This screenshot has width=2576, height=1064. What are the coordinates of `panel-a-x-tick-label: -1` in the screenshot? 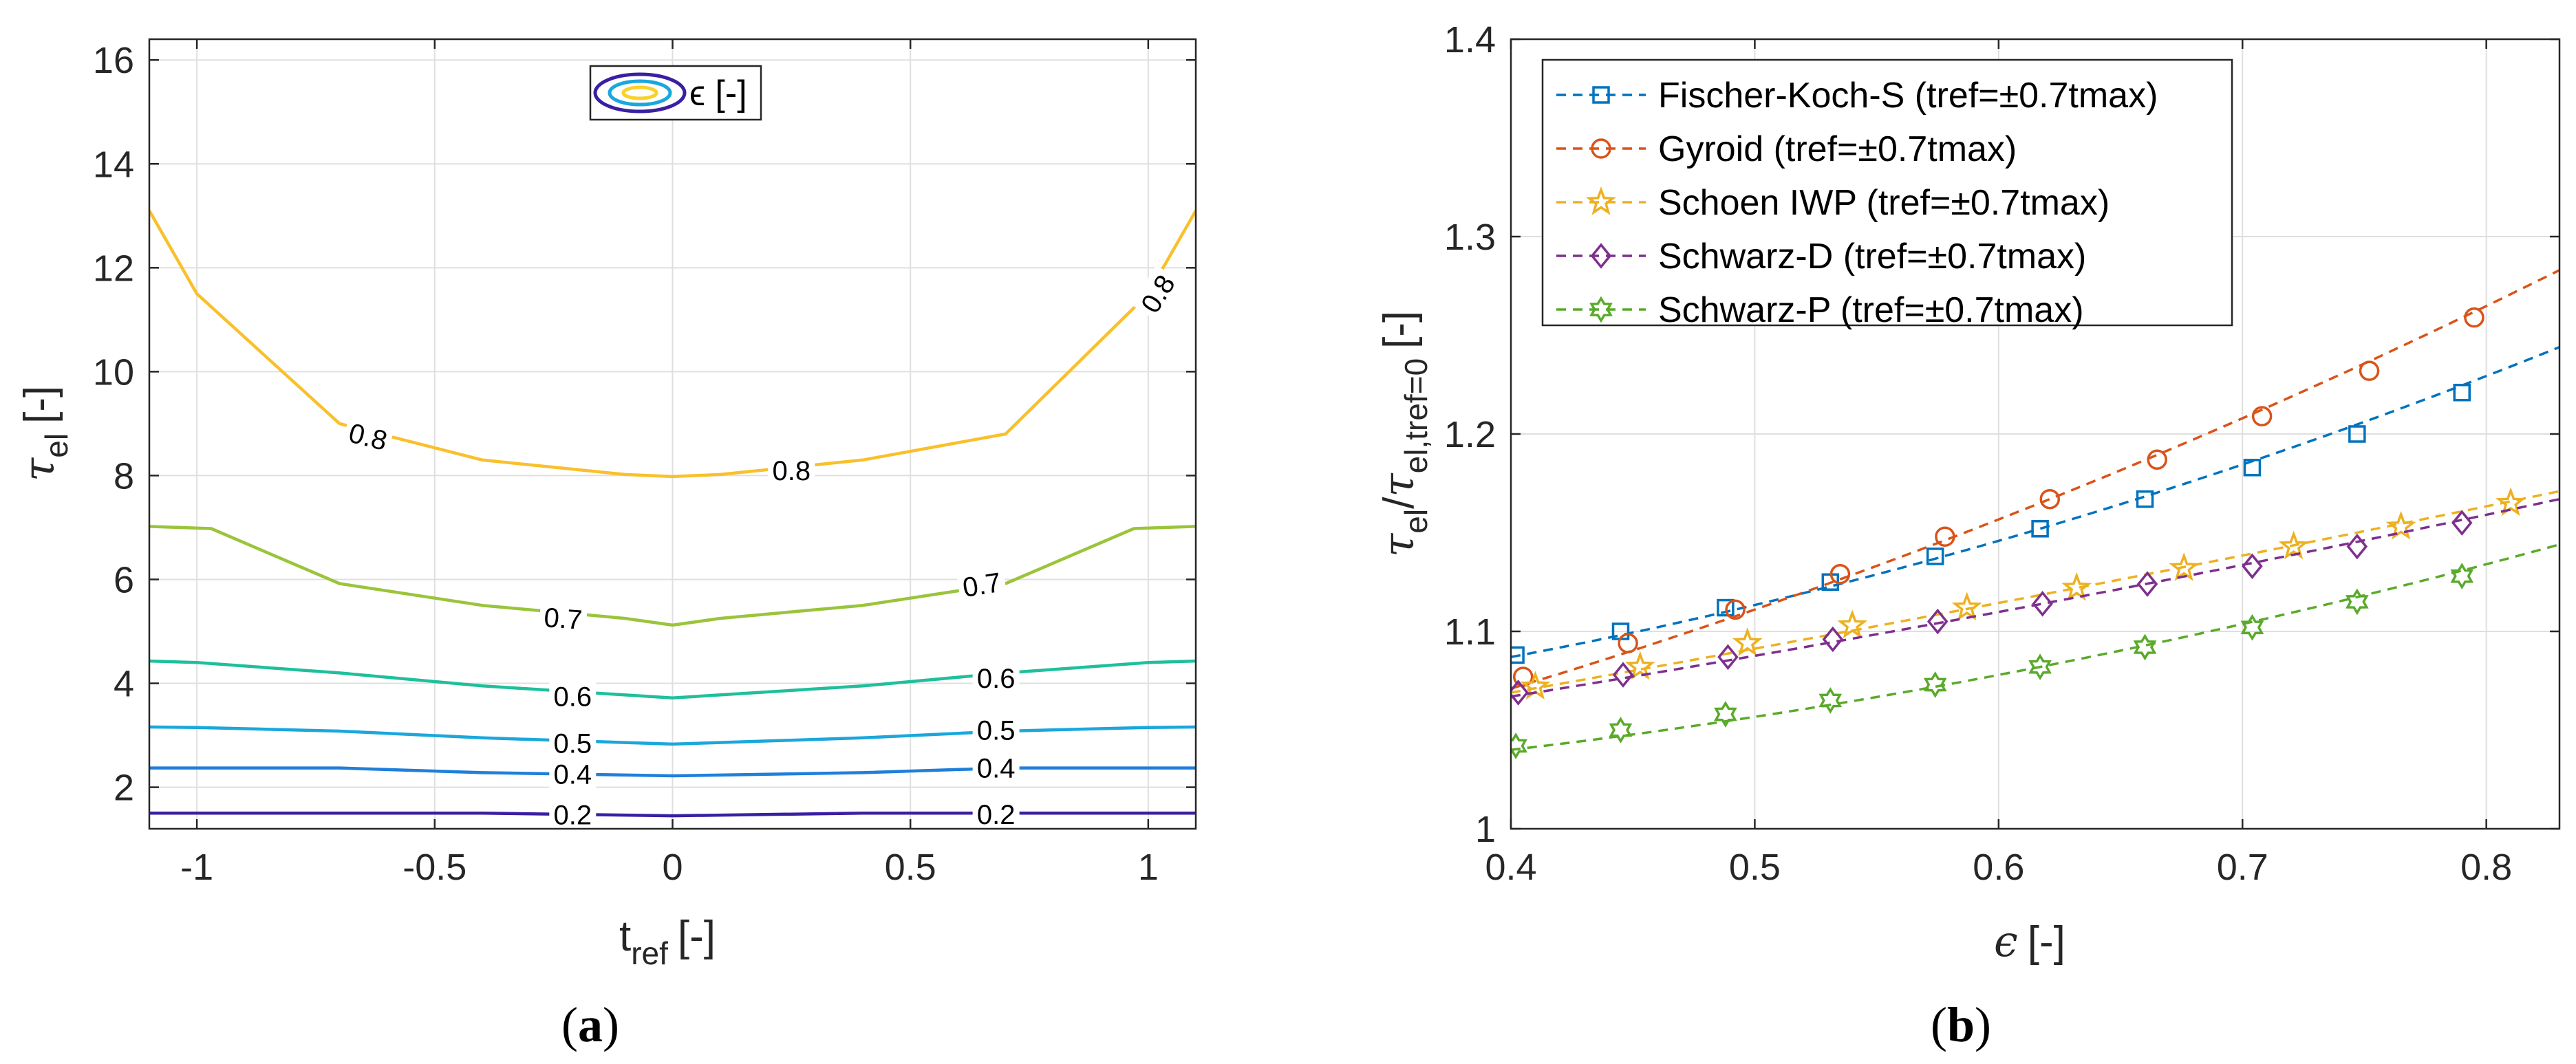 It's located at (196, 867).